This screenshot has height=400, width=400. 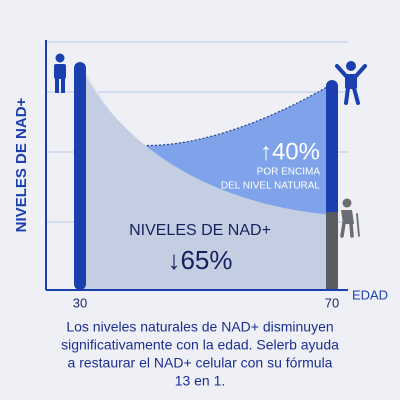 I want to click on bar-boost, so click(x=332, y=150).